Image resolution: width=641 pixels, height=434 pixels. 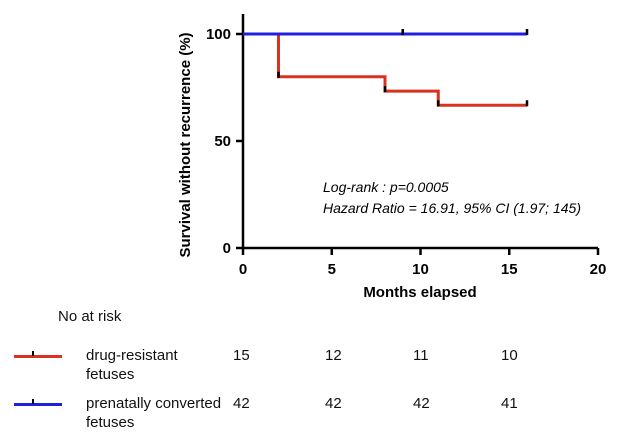 What do you see at coordinates (509, 355) in the screenshot?
I see `risk-value: 10` at bounding box center [509, 355].